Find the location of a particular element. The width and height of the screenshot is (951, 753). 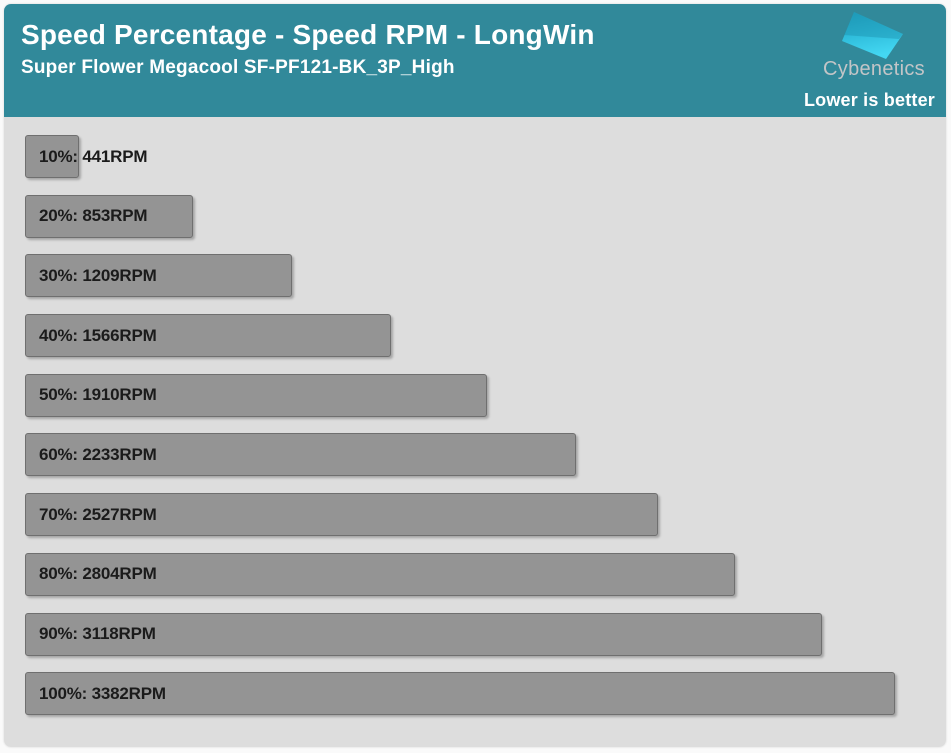

bar-row: 100%: 3382RPM is located at coordinates (485, 694).